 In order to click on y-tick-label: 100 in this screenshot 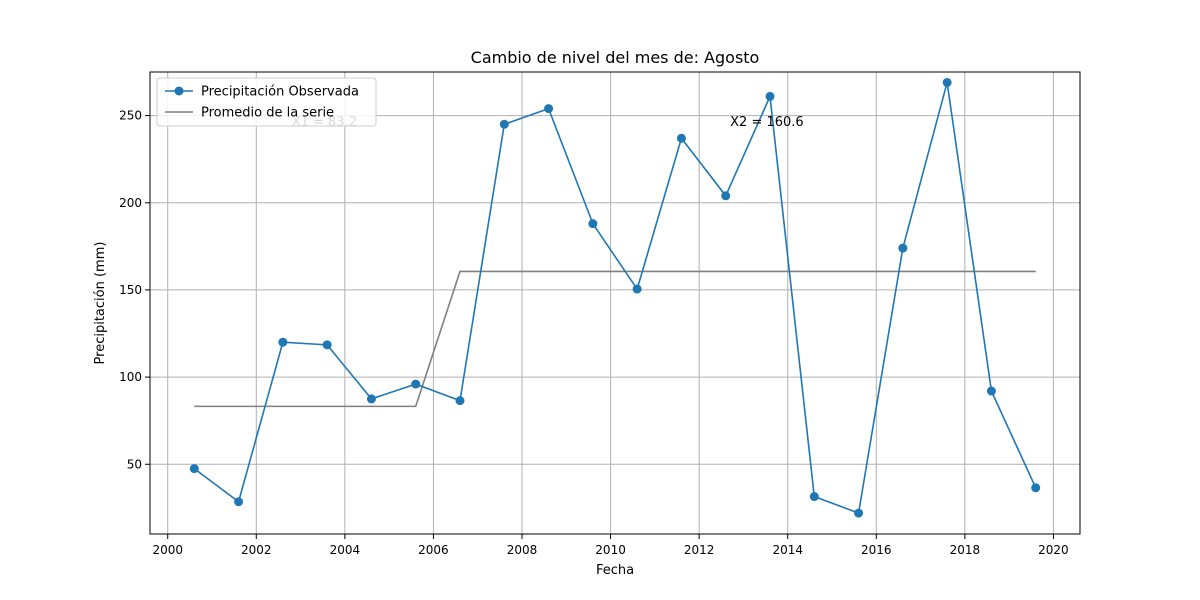, I will do `click(130, 377)`.